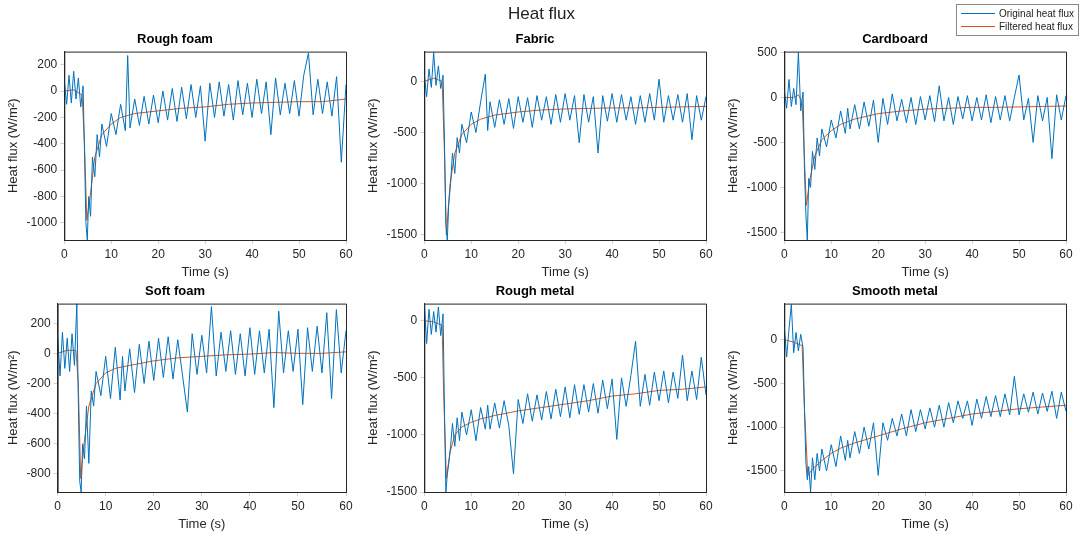 The height and width of the screenshot is (537, 1083). What do you see at coordinates (895, 291) in the screenshot?
I see `chart-title: Smooth metal` at bounding box center [895, 291].